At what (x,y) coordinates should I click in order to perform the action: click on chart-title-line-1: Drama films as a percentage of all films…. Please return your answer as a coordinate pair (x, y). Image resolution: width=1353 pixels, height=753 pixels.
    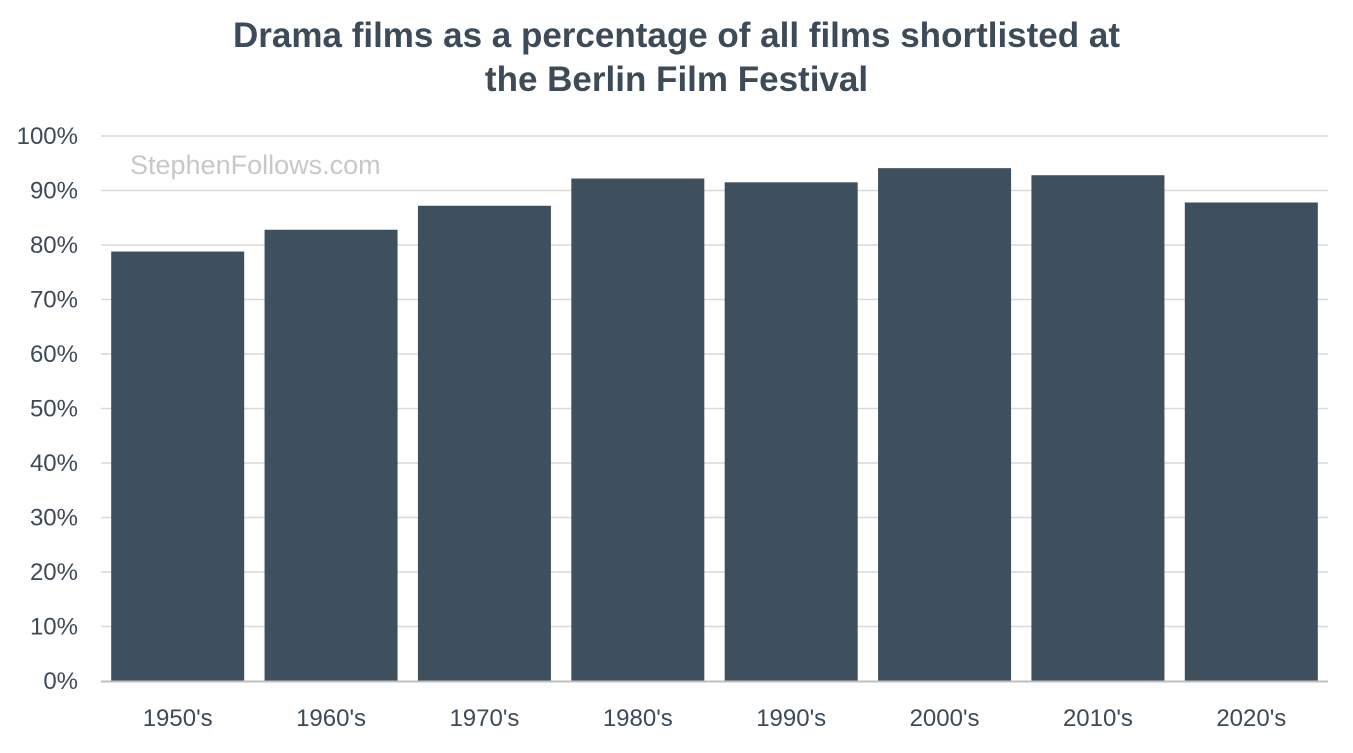
    Looking at the image, I should click on (676, 35).